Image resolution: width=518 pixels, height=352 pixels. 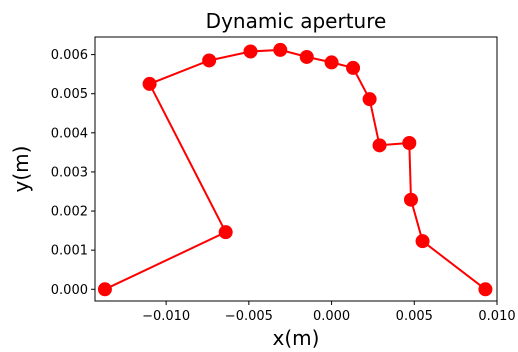 What do you see at coordinates (166, 316) in the screenshot?
I see `x-tick-label: −0.010` at bounding box center [166, 316].